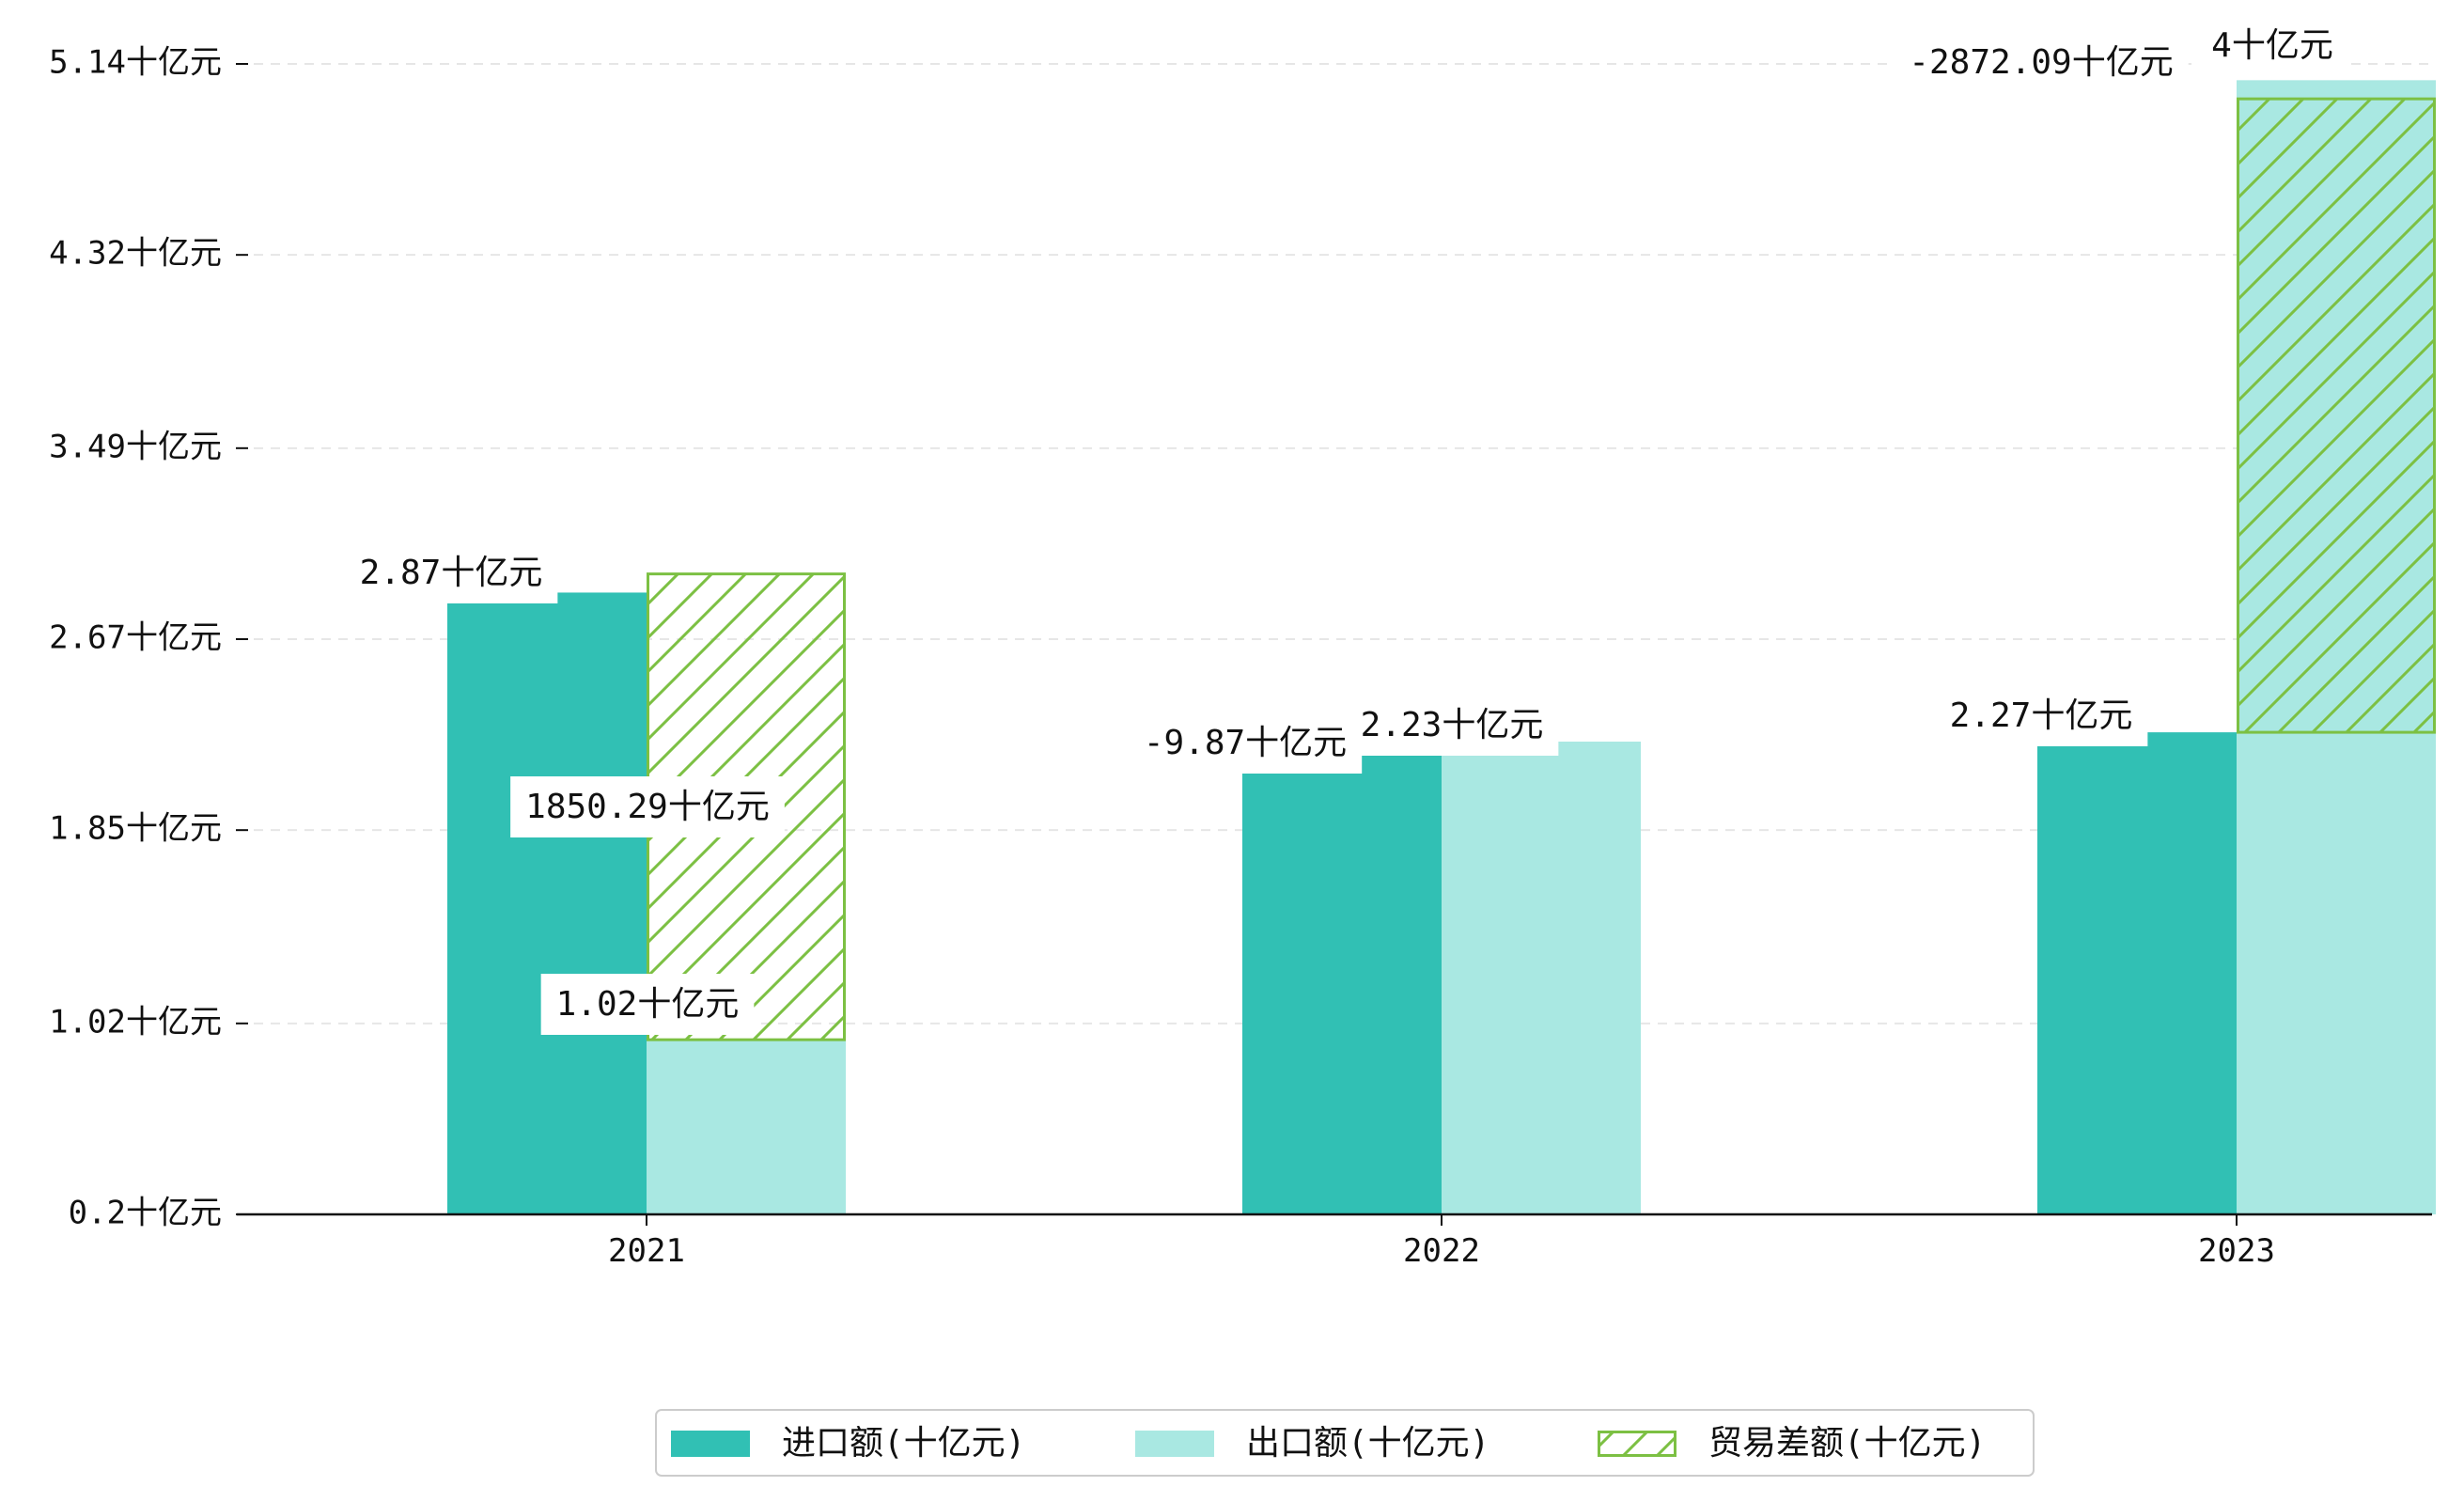 This screenshot has width=2464, height=1502. I want to click on y-tick-label: 2.67十亿元, so click(135, 638).